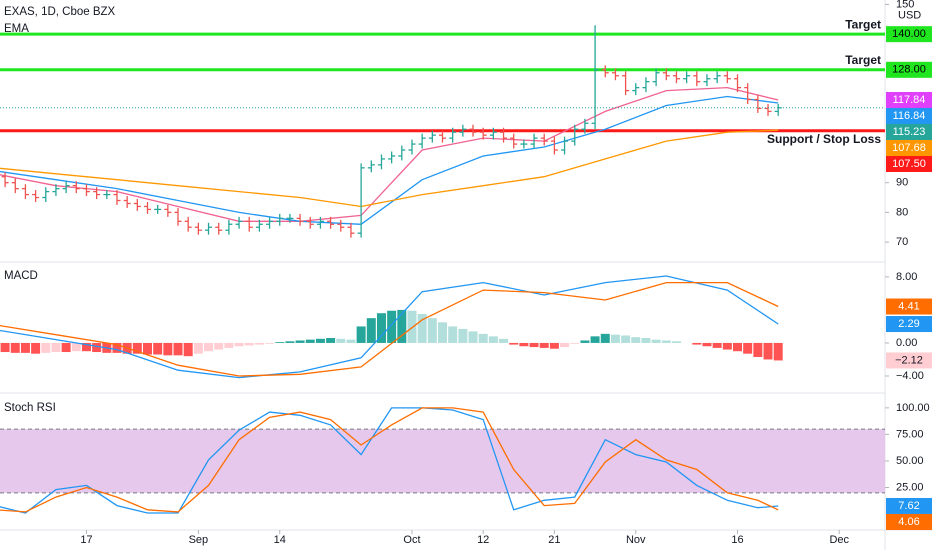 The image size is (932, 550). I want to click on x-tick-label: 21, so click(554, 540).